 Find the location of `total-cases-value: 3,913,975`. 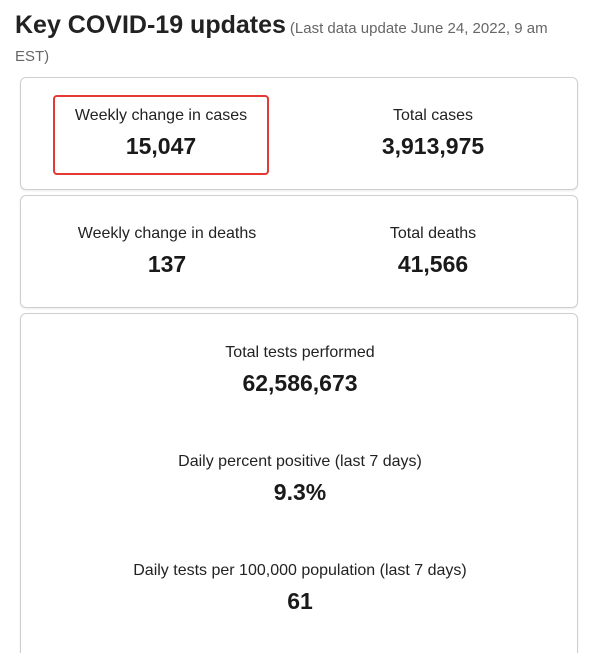

total-cases-value: 3,913,975 is located at coordinates (433, 146).